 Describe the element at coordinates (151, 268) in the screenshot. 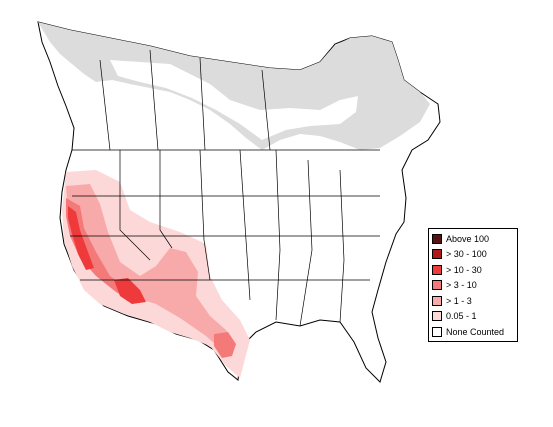

I see `abundance-mid-band` at that location.